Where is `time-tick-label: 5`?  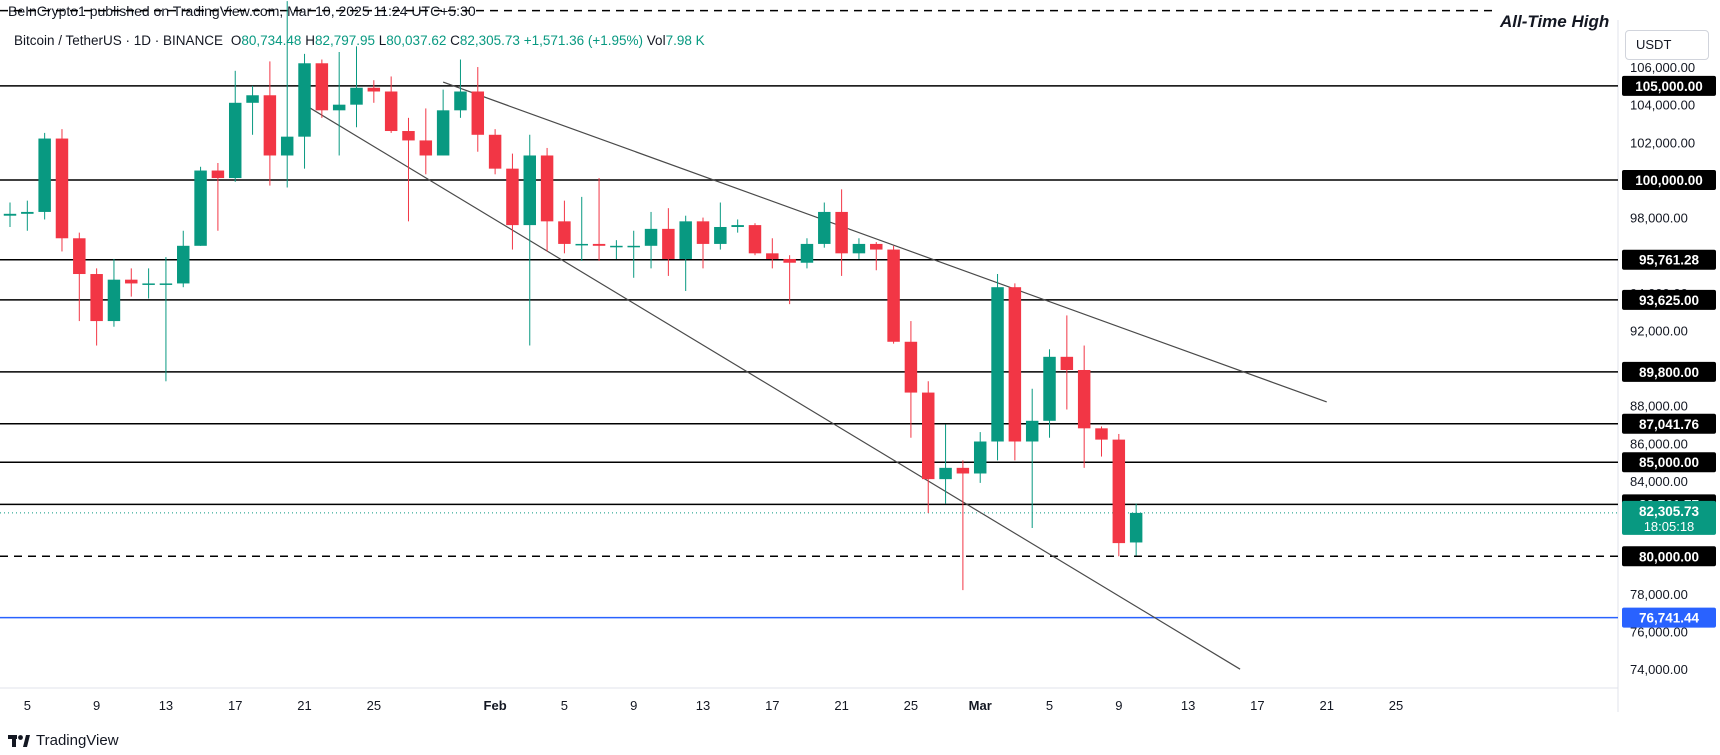 time-tick-label: 5 is located at coordinates (1049, 705).